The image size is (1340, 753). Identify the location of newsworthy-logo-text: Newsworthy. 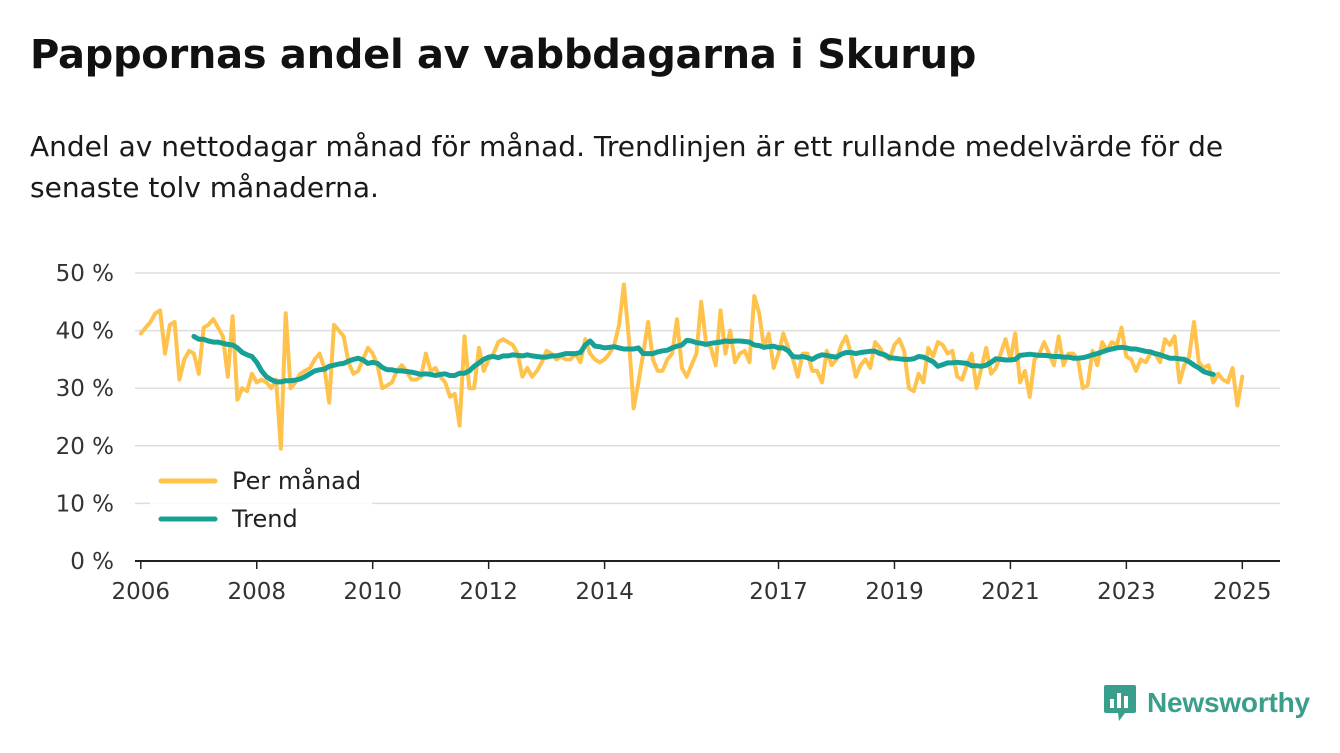
(1228, 702).